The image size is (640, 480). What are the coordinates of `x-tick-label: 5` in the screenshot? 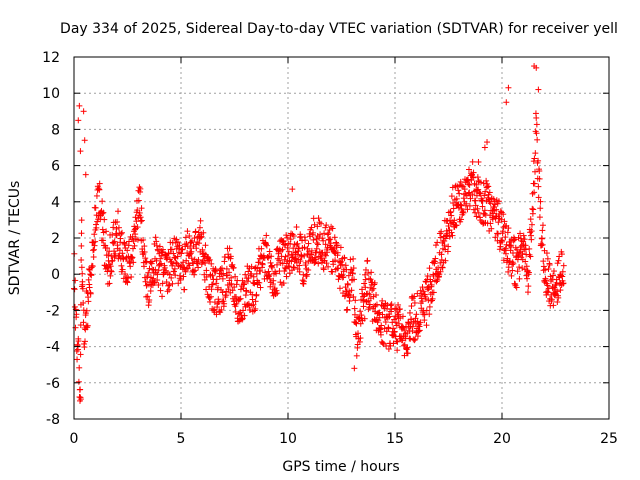 It's located at (181, 439).